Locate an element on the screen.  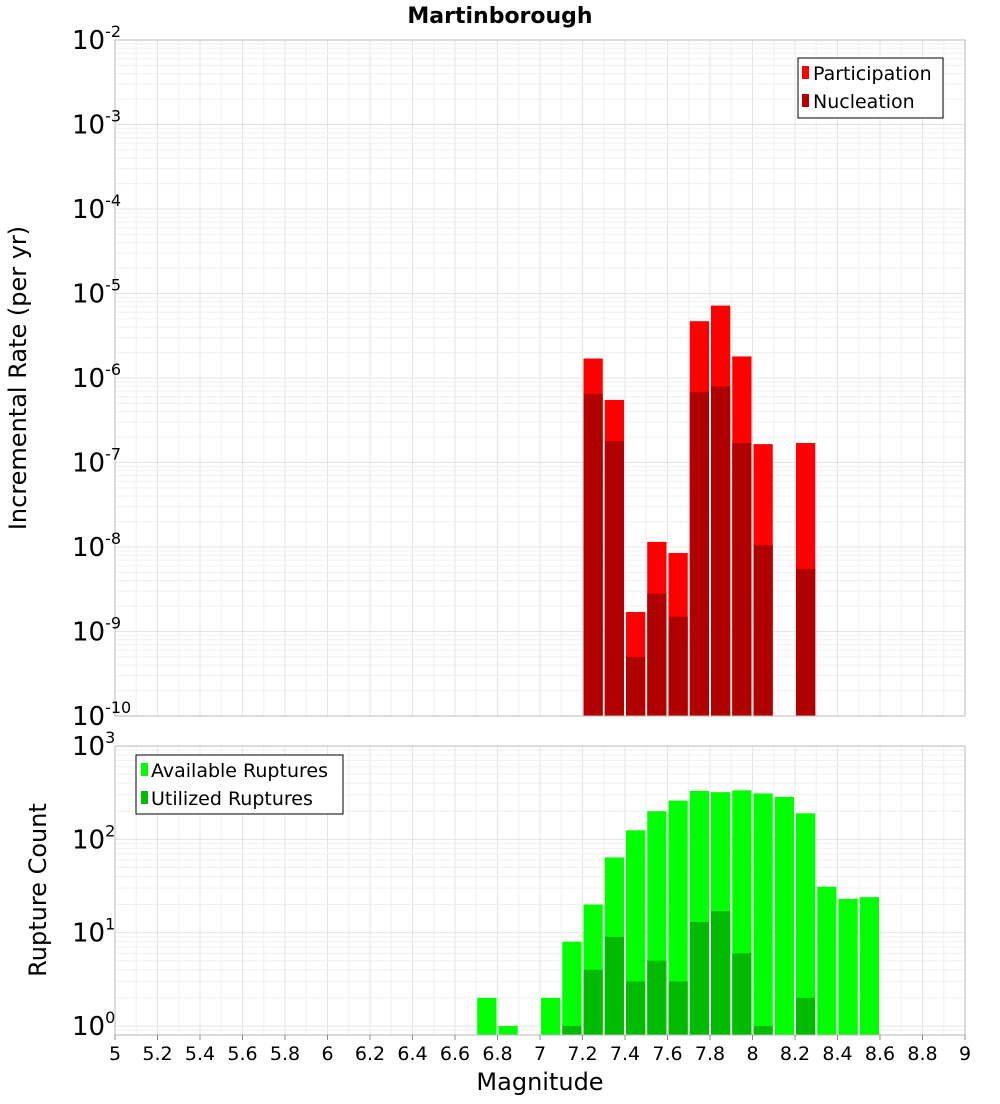
rate-legend-box is located at coordinates (870, 88).